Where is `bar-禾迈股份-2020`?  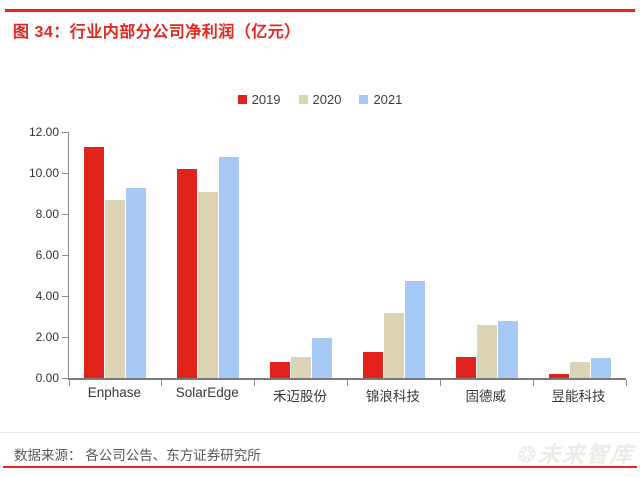
bar-禾迈股份-2020 is located at coordinates (301, 367).